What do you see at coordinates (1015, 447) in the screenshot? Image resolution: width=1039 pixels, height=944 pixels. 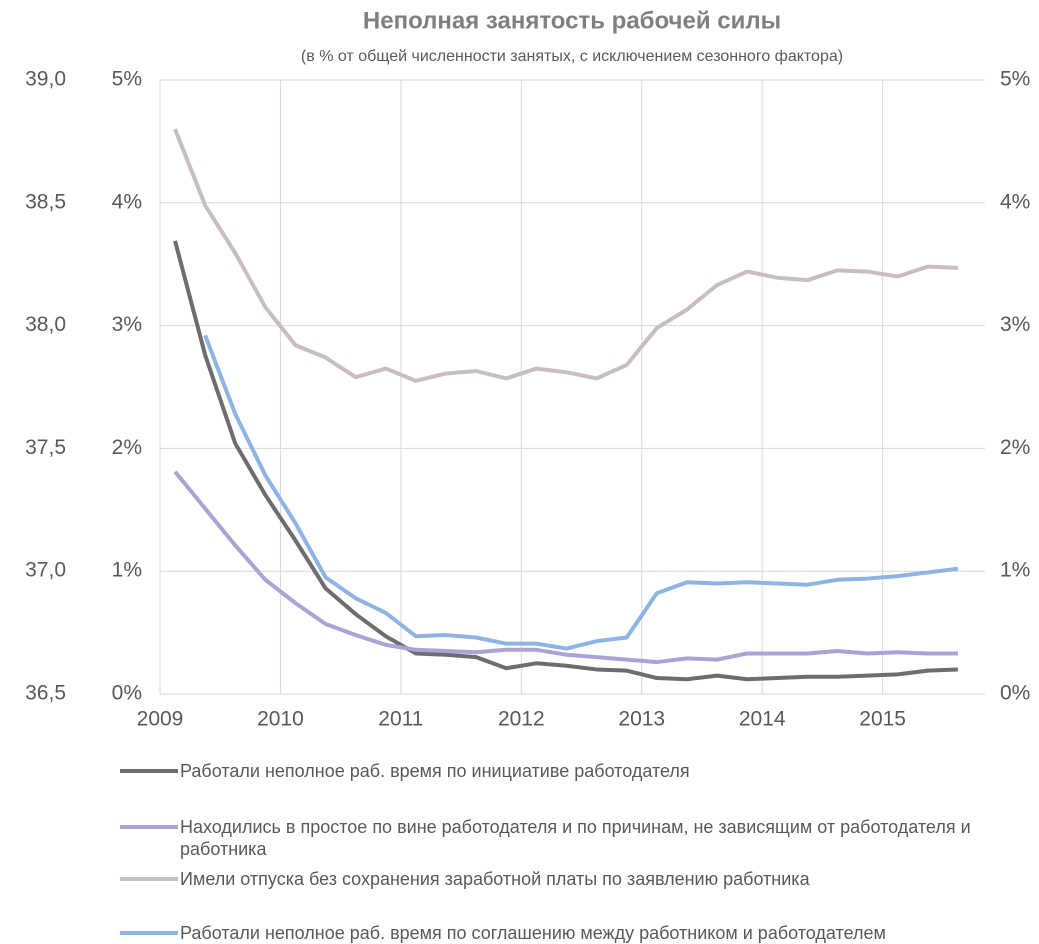 I see `y2-tick-label: 2%` at bounding box center [1015, 447].